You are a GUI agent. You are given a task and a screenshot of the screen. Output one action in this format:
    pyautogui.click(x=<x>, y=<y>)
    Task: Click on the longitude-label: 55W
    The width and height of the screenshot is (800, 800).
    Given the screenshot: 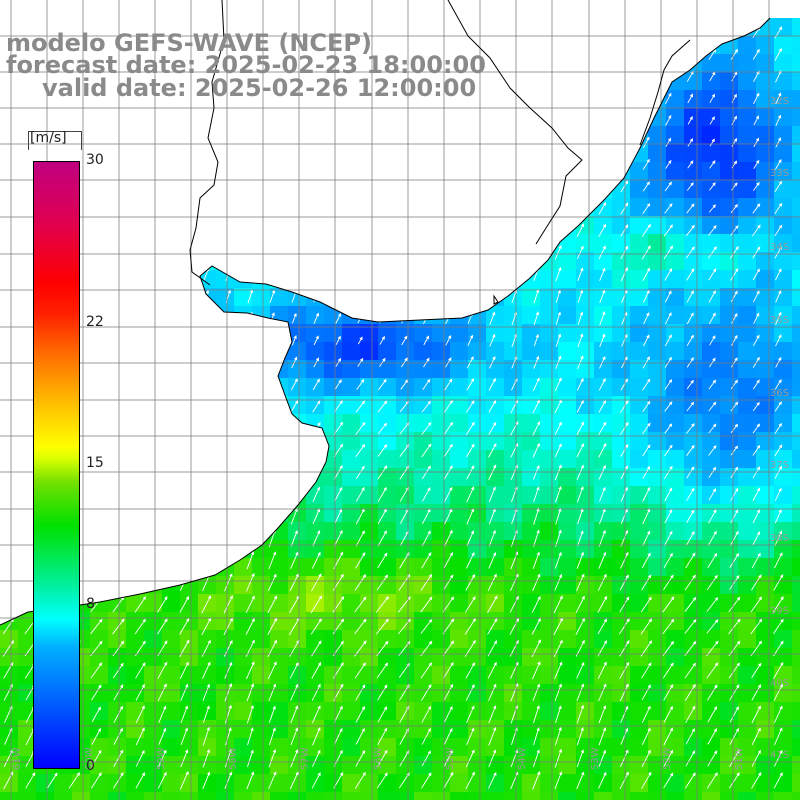 What is the action you would take?
    pyautogui.click(x=450, y=758)
    